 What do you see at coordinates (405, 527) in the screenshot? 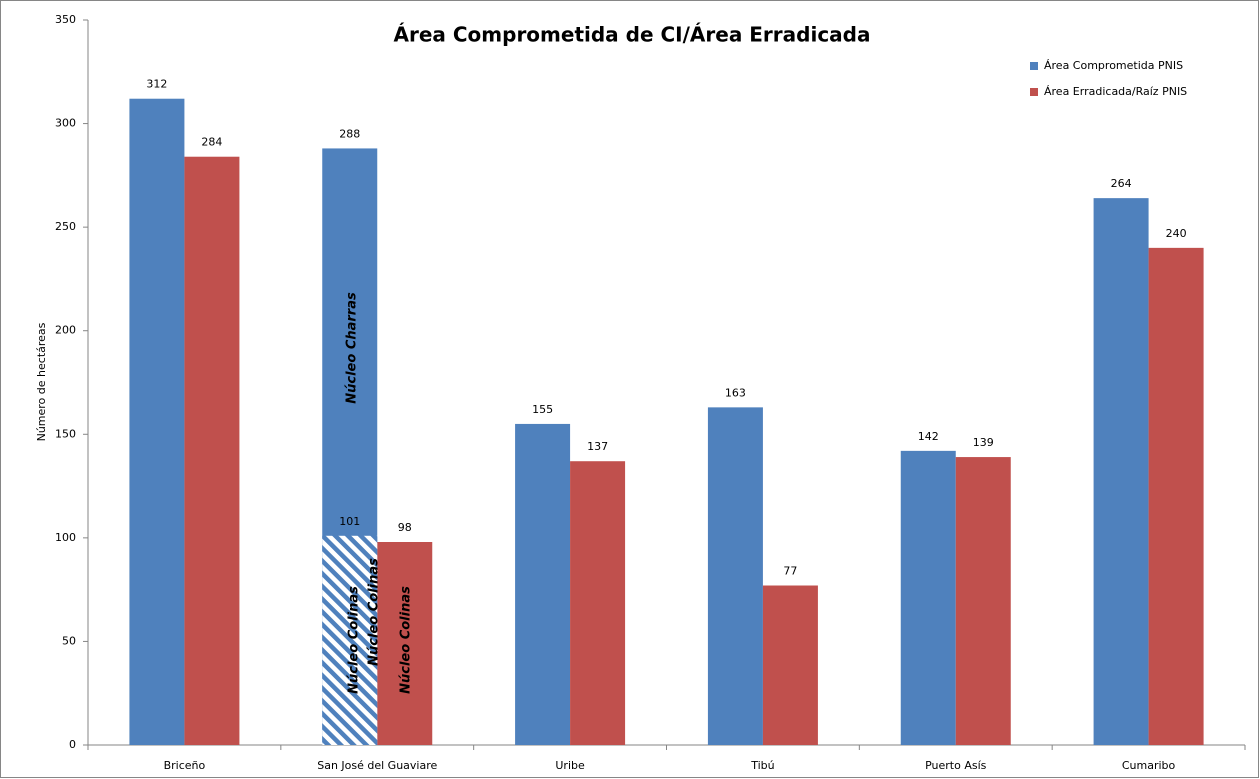
I see `value-label: 98` at bounding box center [405, 527].